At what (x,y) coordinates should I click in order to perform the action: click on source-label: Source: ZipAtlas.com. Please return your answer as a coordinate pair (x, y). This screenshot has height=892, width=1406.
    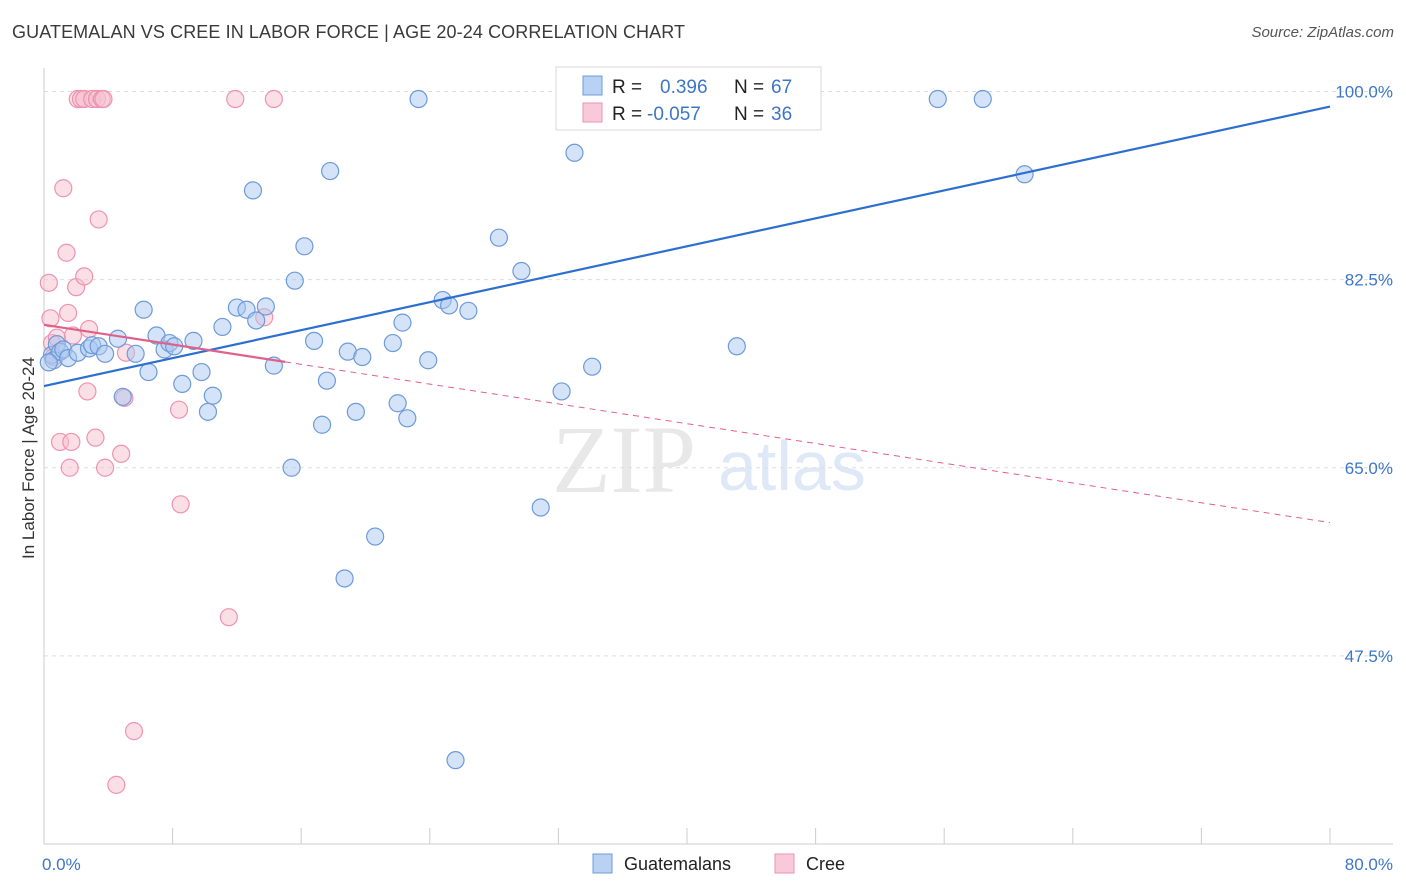
    Looking at the image, I should click on (1322, 32).